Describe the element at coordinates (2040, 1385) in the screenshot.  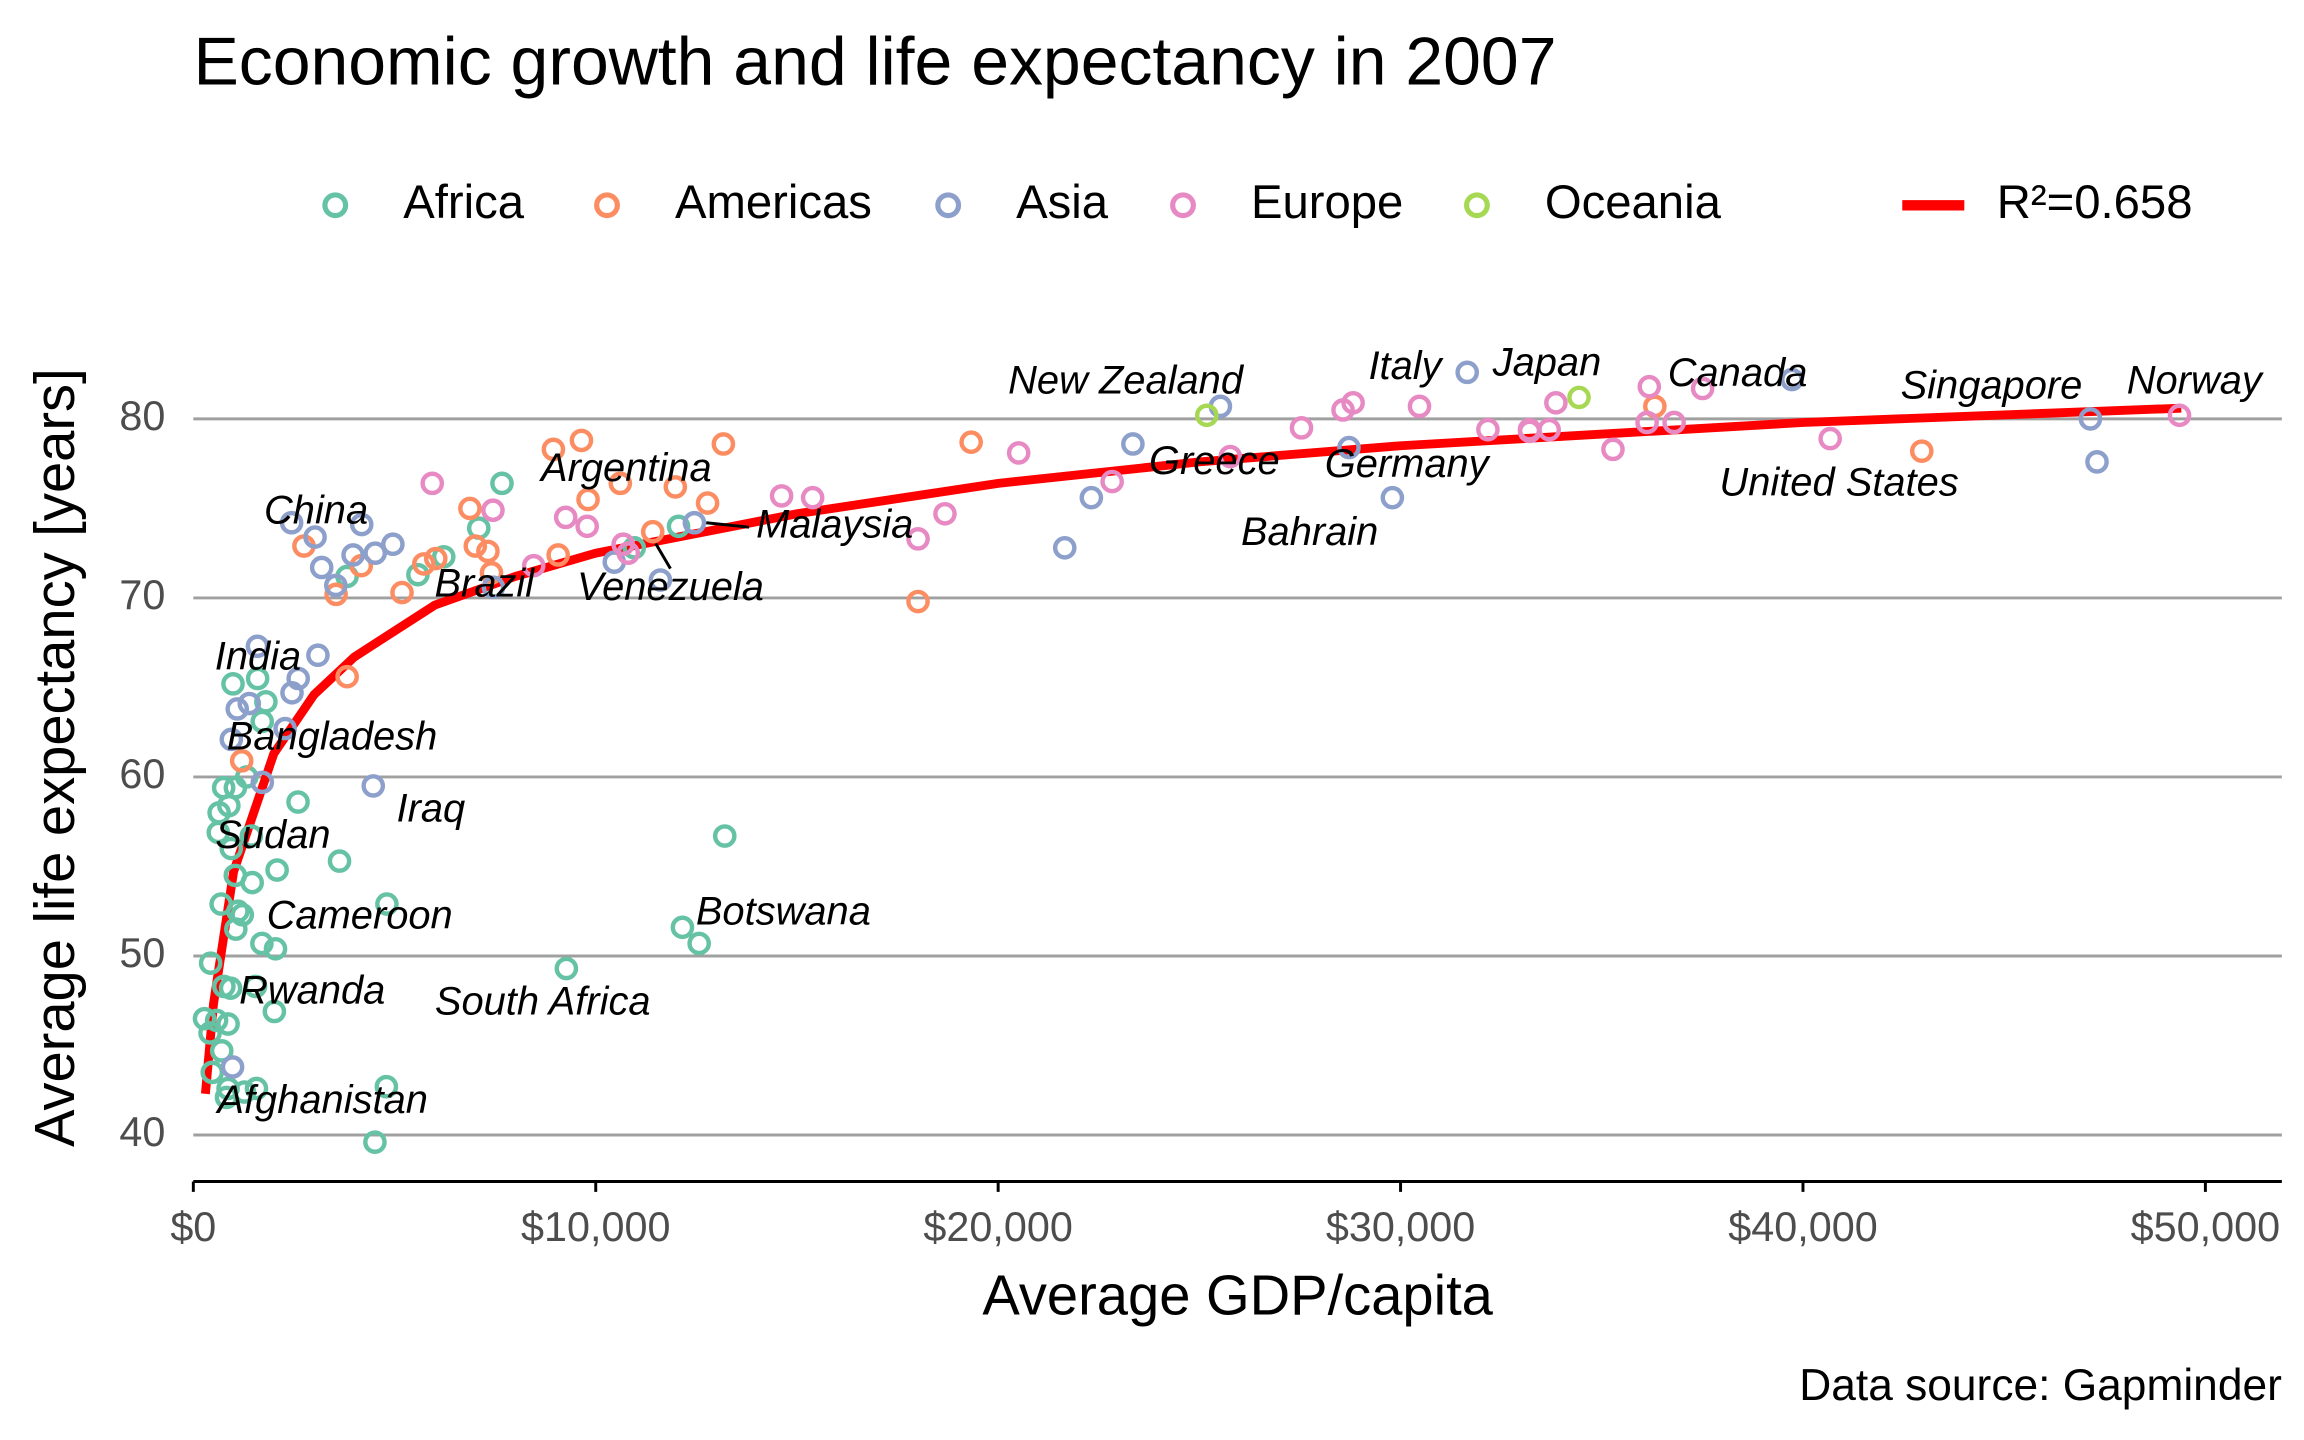
I see `caption: Data source: Gapminder` at that location.